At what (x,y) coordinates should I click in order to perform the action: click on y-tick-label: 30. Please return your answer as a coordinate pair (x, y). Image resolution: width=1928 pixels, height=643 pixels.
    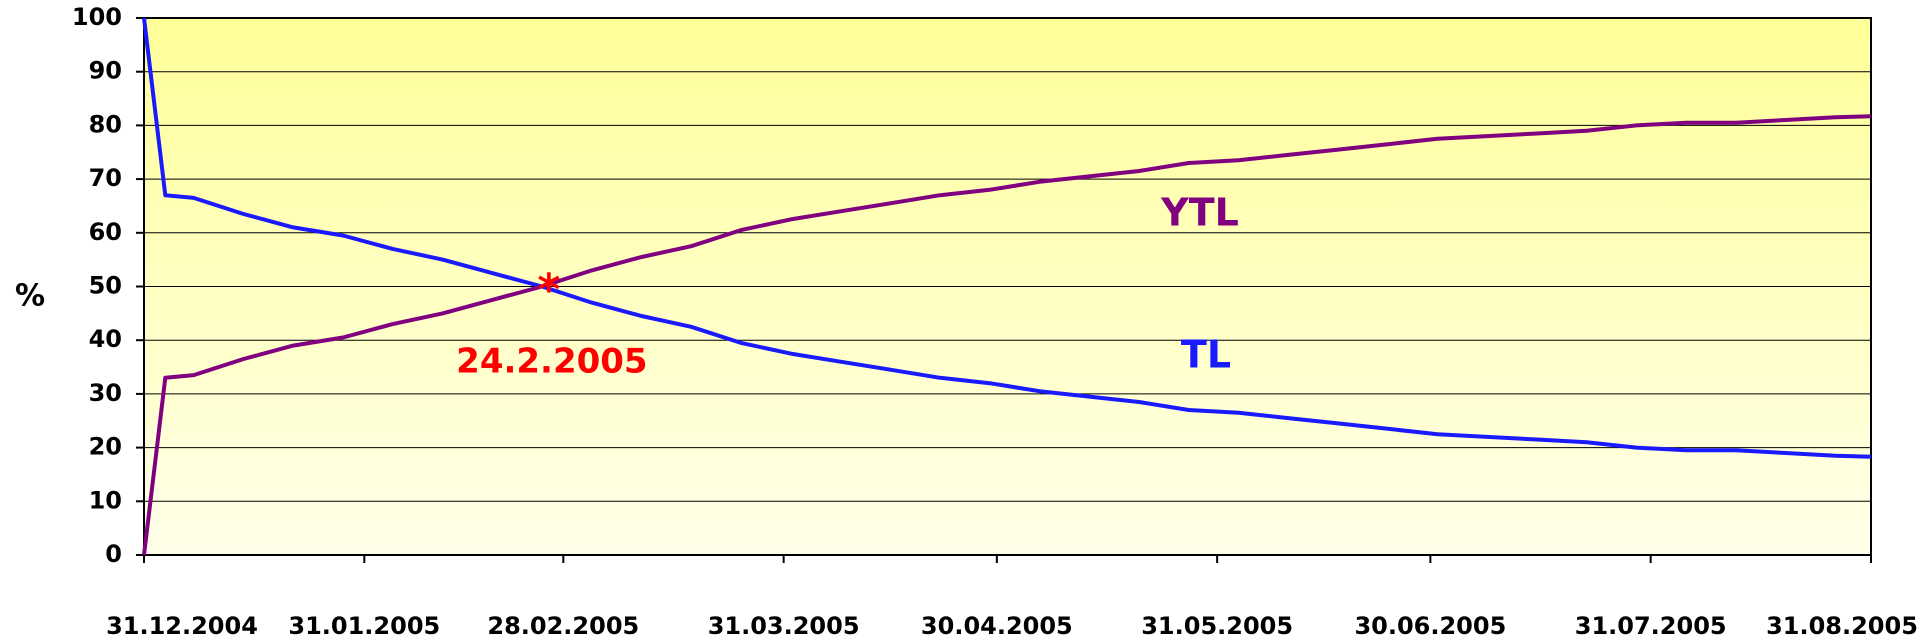
    Looking at the image, I should click on (105, 393).